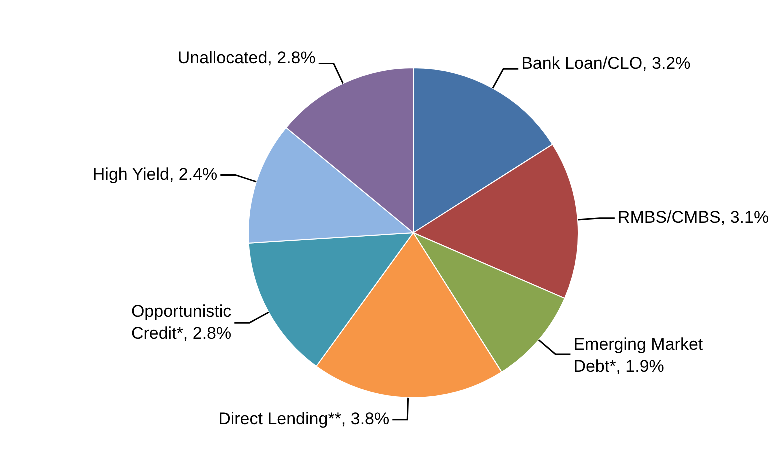 This screenshot has height=456, width=769. I want to click on slice-label: Unallocated, 2.8%, so click(247, 58).